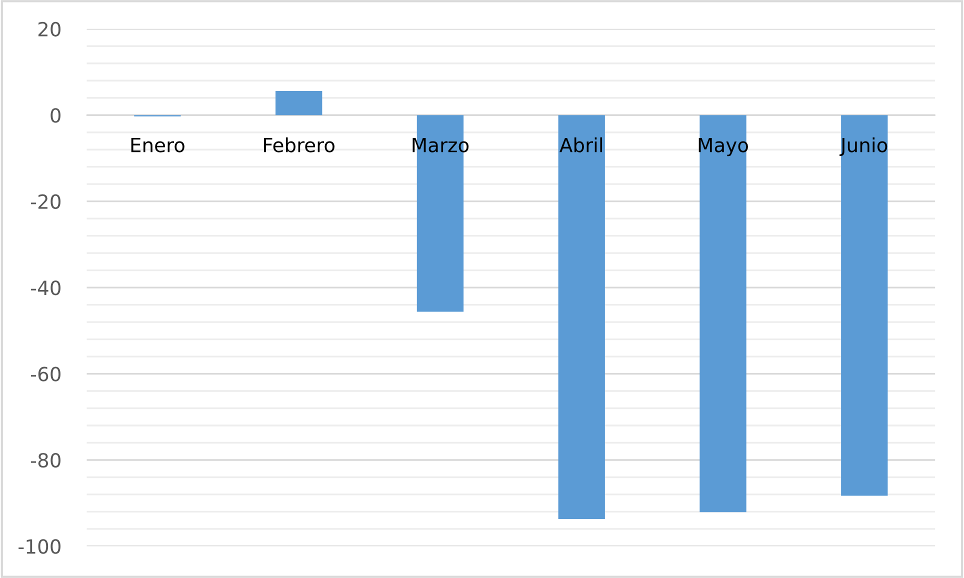  I want to click on x-tick-label: Enero, so click(157, 145).